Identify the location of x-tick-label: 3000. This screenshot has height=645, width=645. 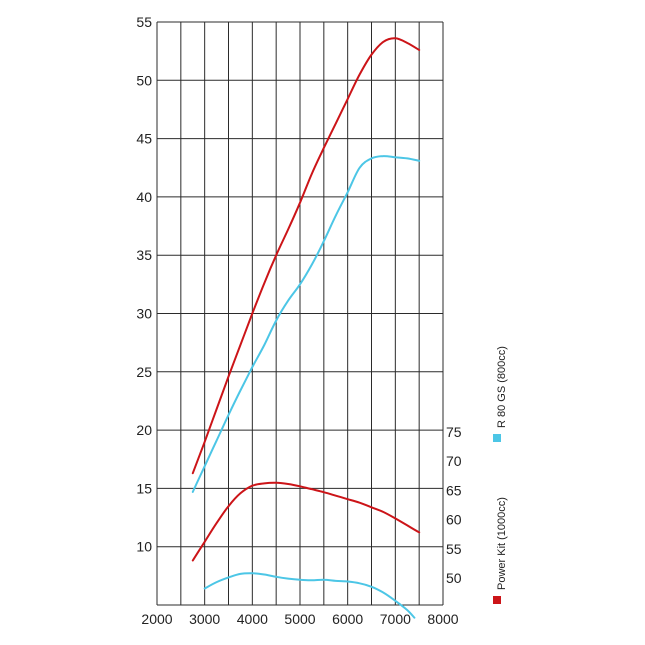
(204, 619).